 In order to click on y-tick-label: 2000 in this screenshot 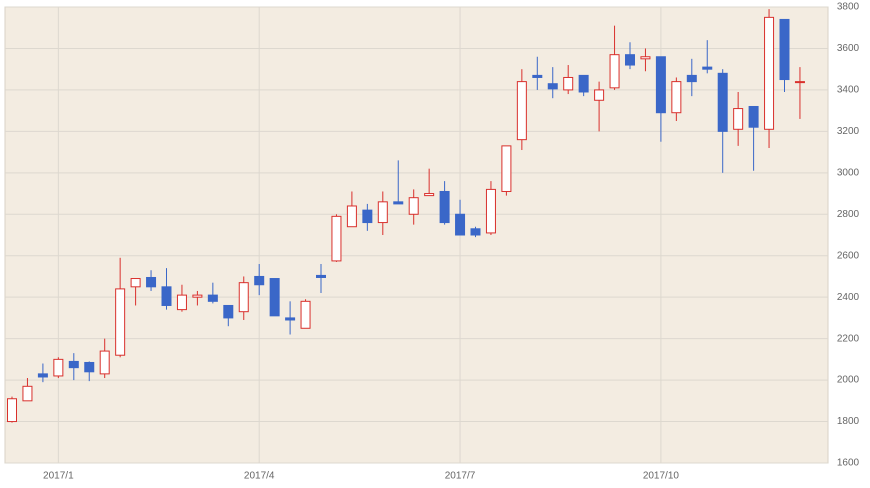, I will do `click(848, 380)`.